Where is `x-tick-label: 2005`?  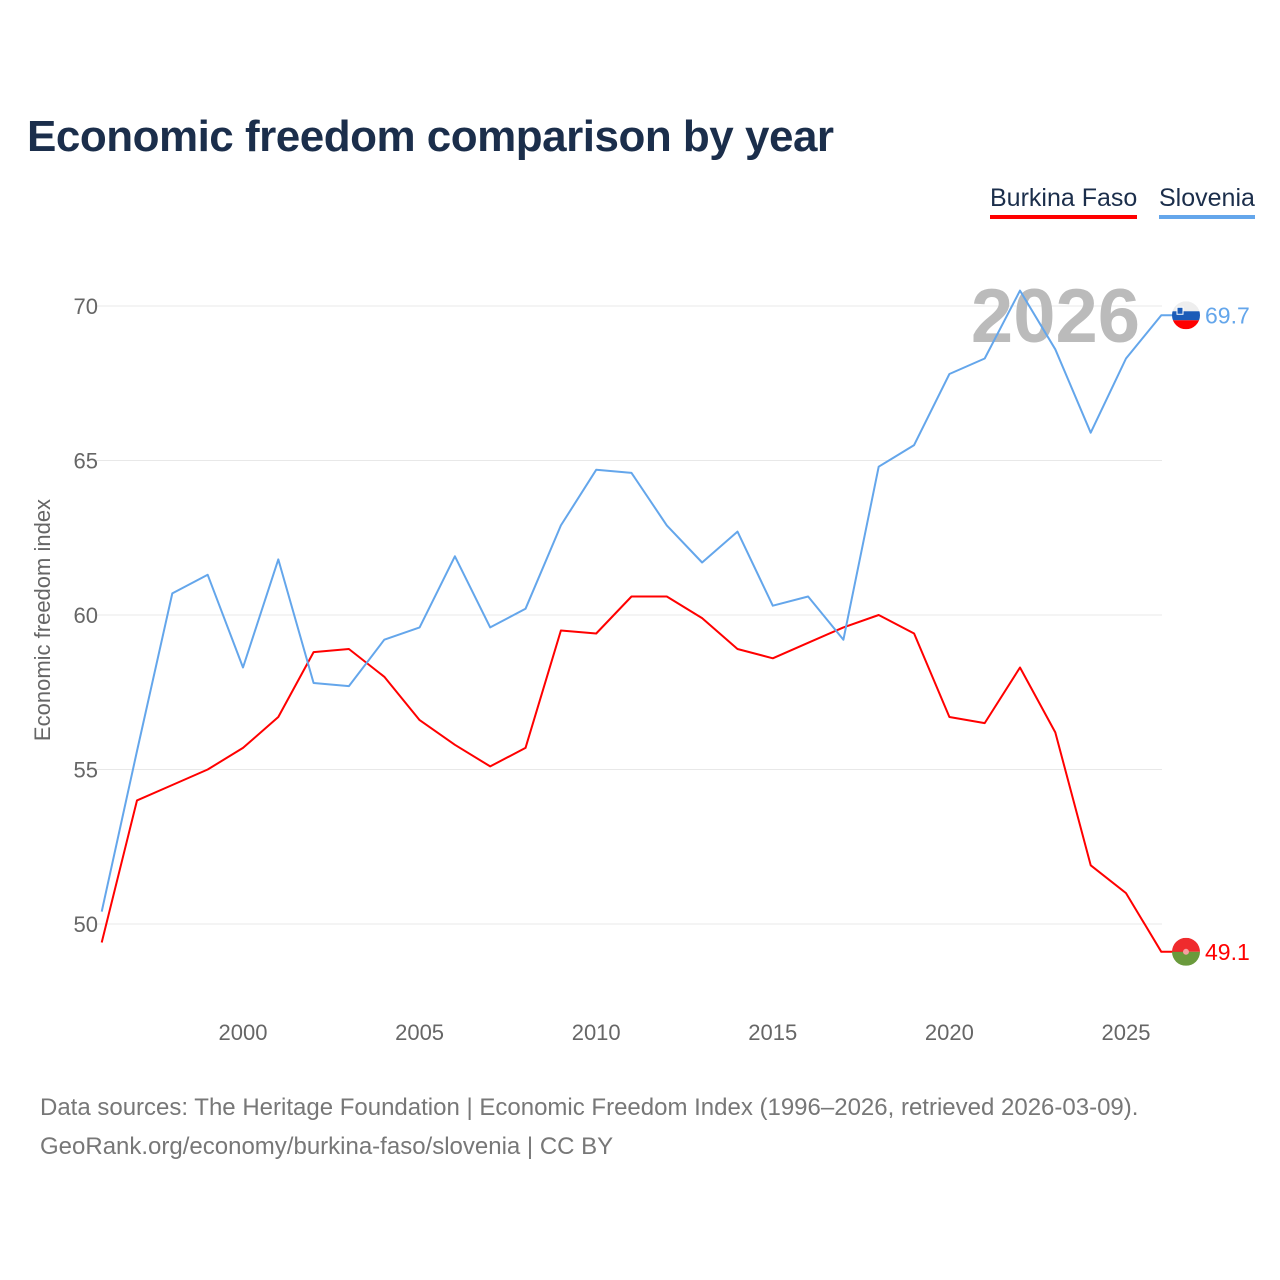
x-tick-label: 2005 is located at coordinates (419, 1032).